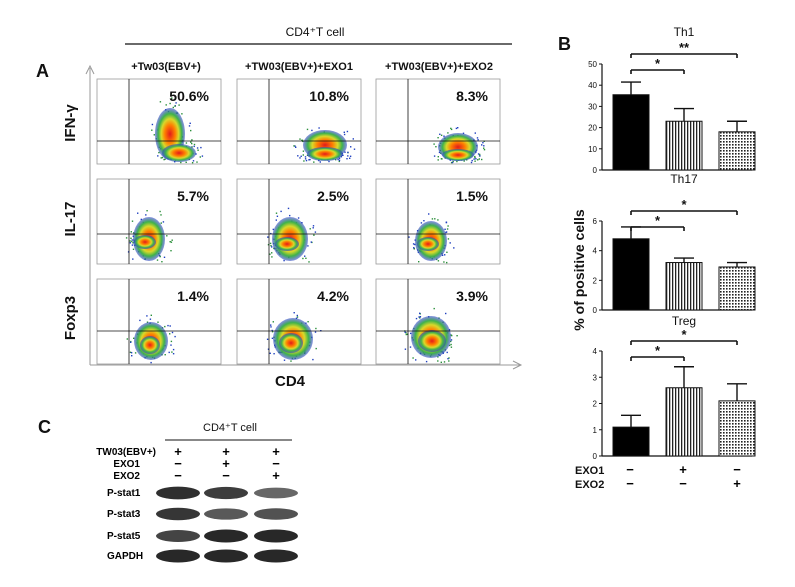 This screenshot has height=587, width=795. What do you see at coordinates (684, 179) in the screenshot?
I see `bar-chart-title: Th17` at bounding box center [684, 179].